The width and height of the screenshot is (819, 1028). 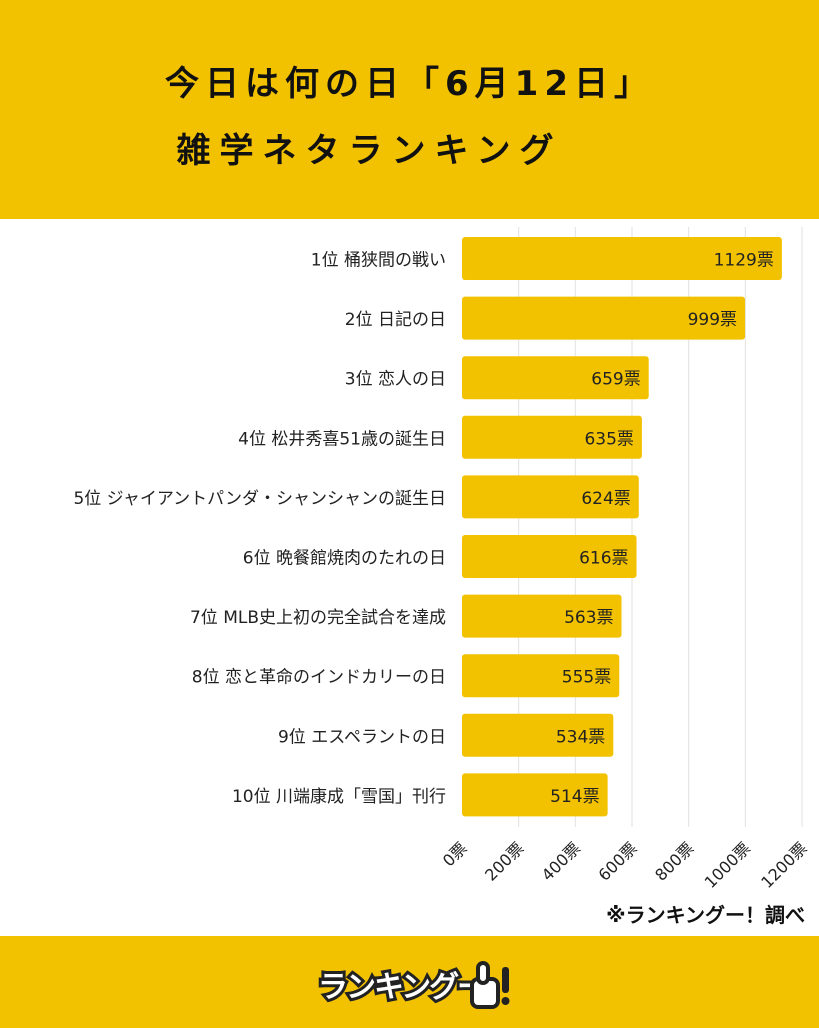 What do you see at coordinates (588, 618) in the screenshot?
I see `data-label: 563票` at bounding box center [588, 618].